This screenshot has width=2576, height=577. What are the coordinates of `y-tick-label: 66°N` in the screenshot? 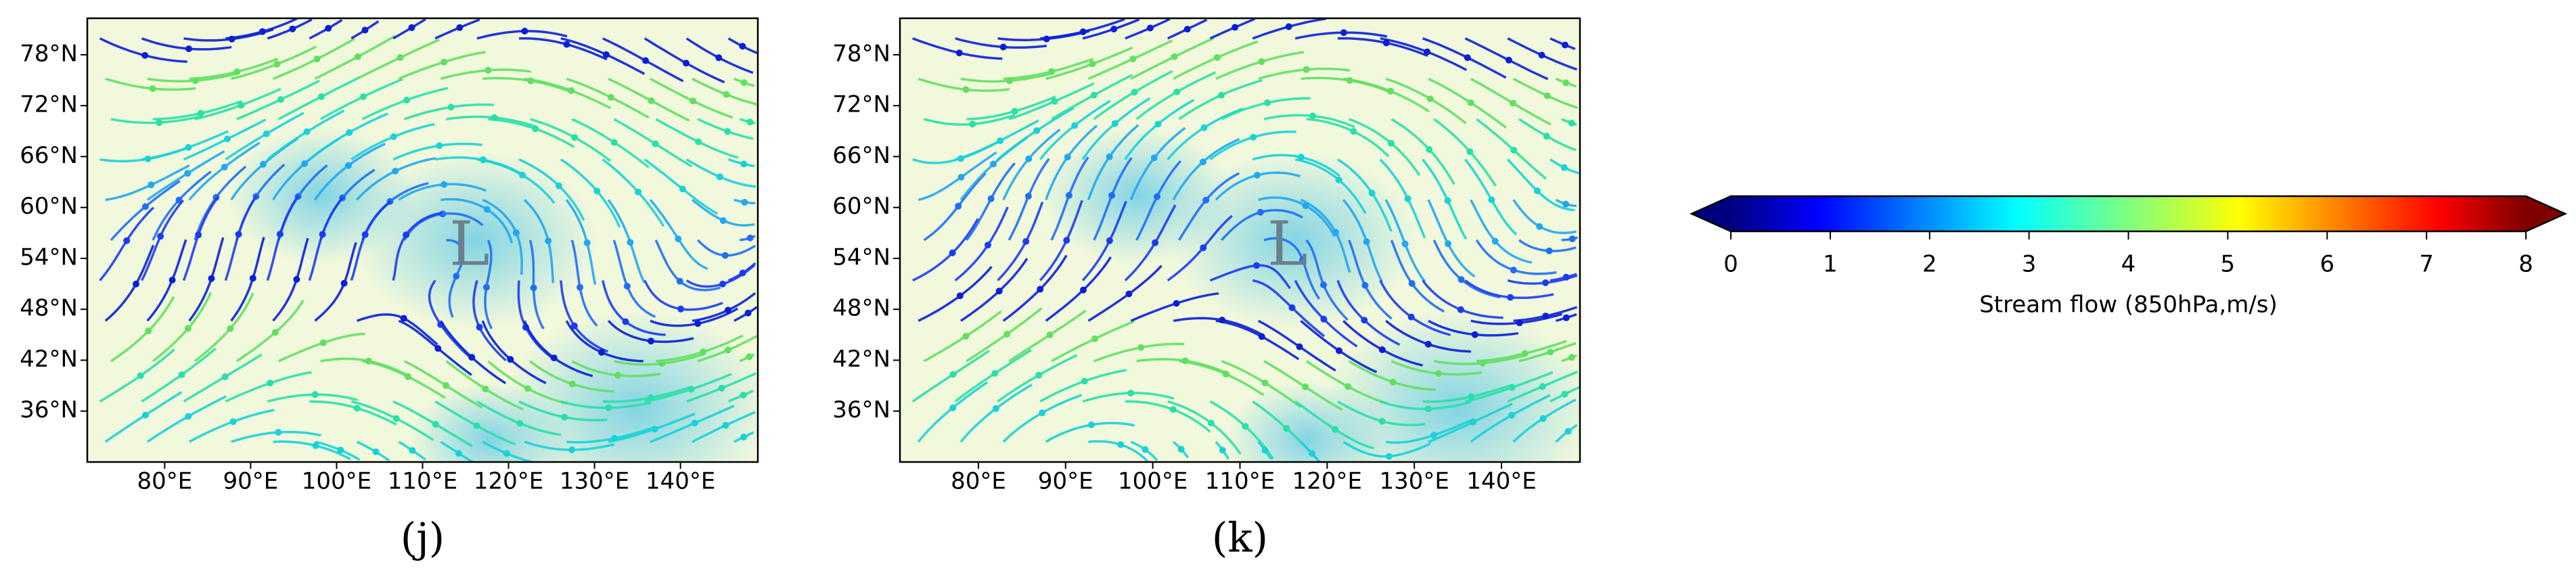 It's located at (861, 155).